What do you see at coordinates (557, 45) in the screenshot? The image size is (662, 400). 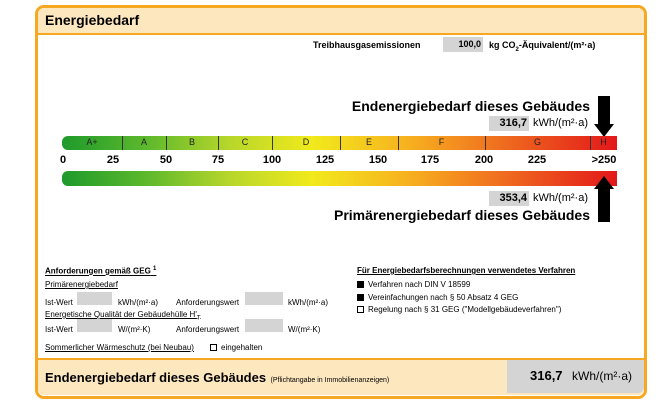 I see `unit-rest: -Äquivalent/(m²·a)` at bounding box center [557, 45].